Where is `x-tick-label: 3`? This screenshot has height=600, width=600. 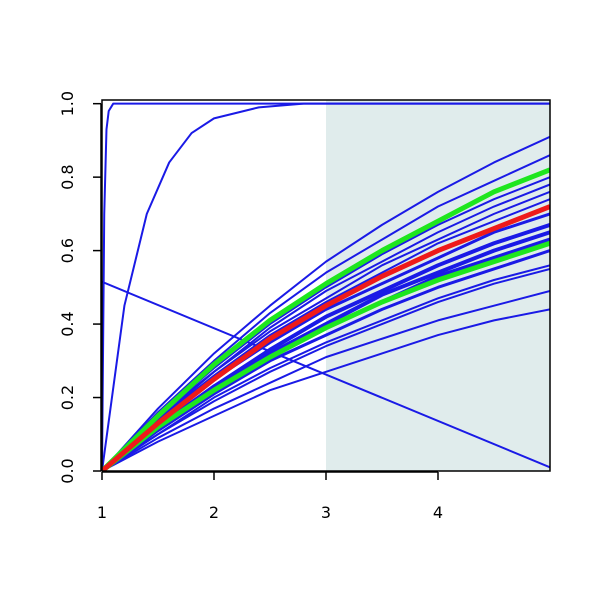
x-tick-label: 3 is located at coordinates (326, 512).